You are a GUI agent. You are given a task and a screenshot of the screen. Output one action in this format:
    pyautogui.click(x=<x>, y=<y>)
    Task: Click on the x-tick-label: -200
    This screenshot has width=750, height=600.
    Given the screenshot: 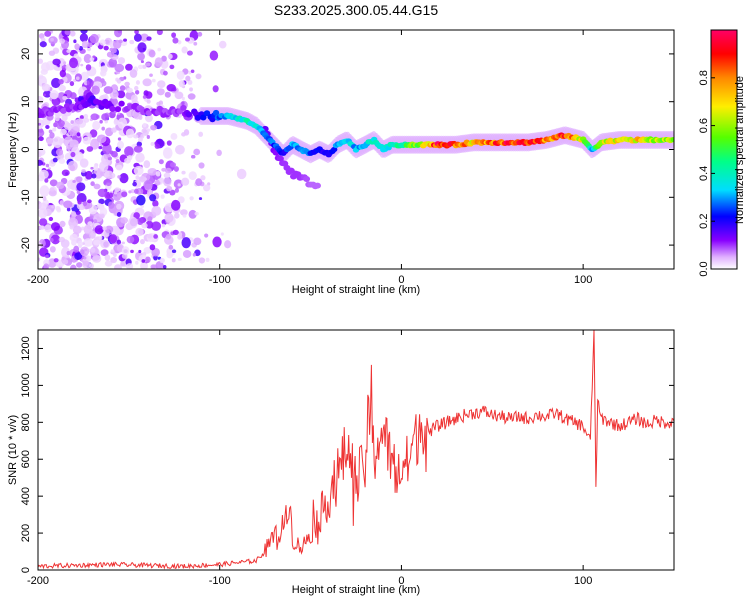 What is the action you would take?
    pyautogui.click(x=38, y=280)
    